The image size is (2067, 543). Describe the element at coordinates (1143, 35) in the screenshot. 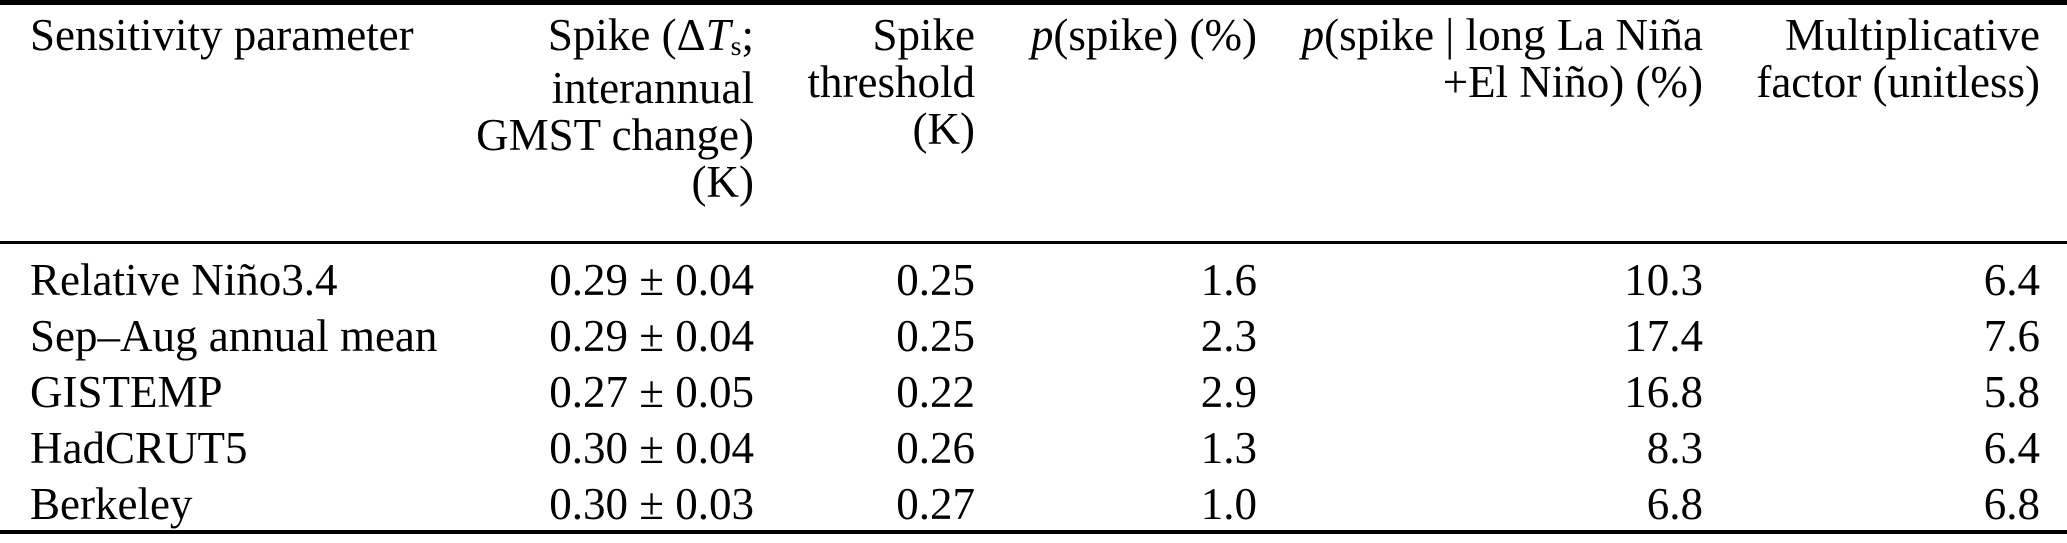

I see `col-header-p-spike: p(spike) (%)` at that location.